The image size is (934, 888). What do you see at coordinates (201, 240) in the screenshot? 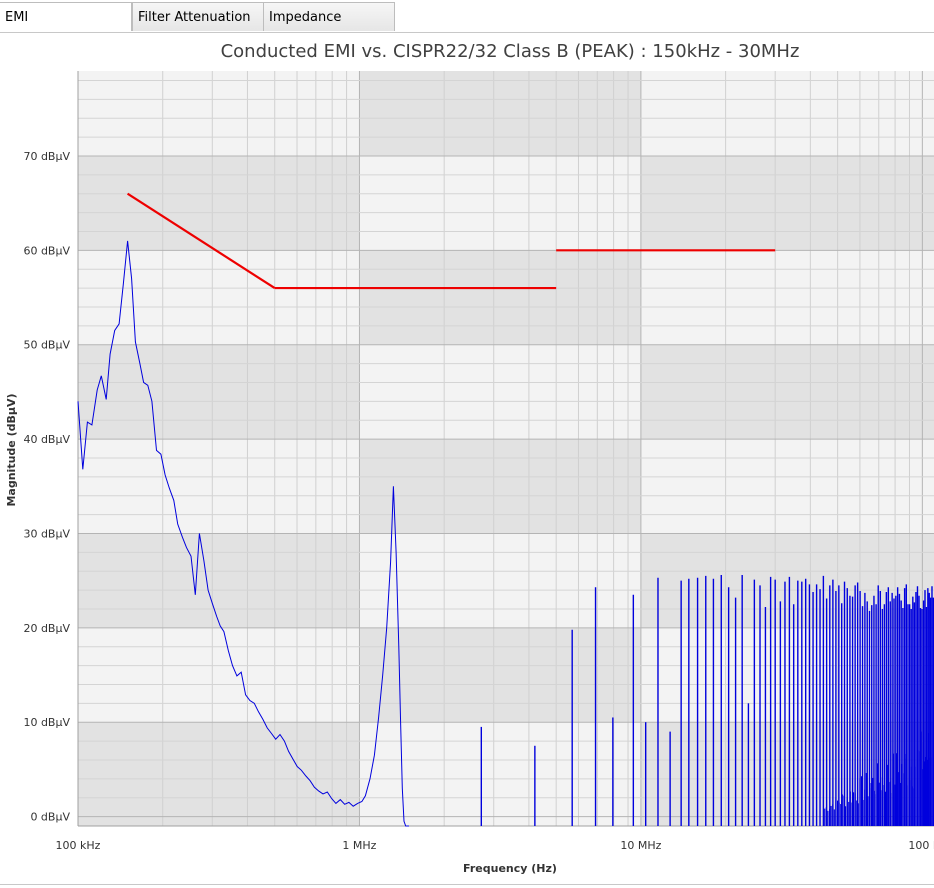
I see `limit-segment` at bounding box center [201, 240].